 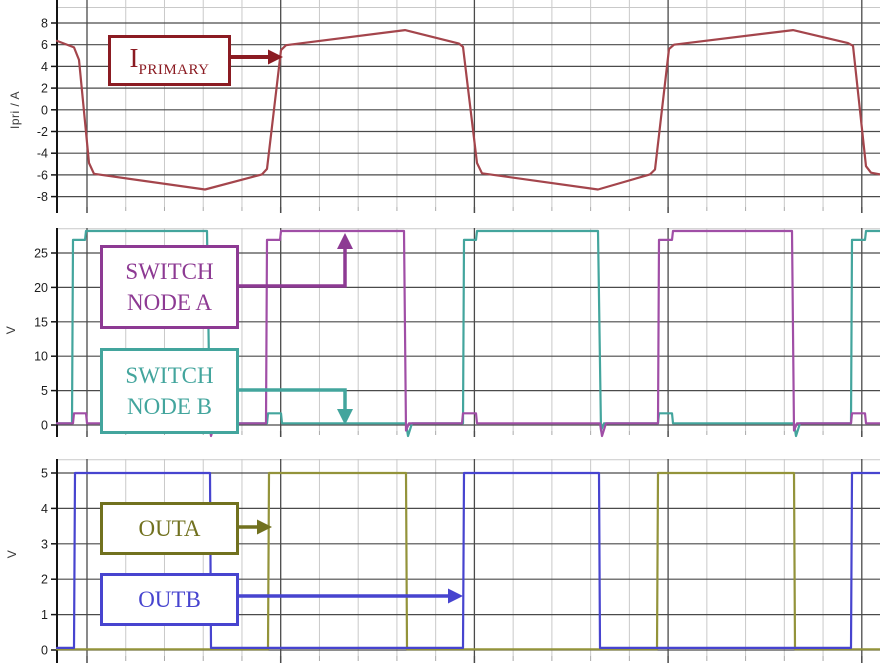 I want to click on y-tick-label: 15, so click(x=41, y=322).